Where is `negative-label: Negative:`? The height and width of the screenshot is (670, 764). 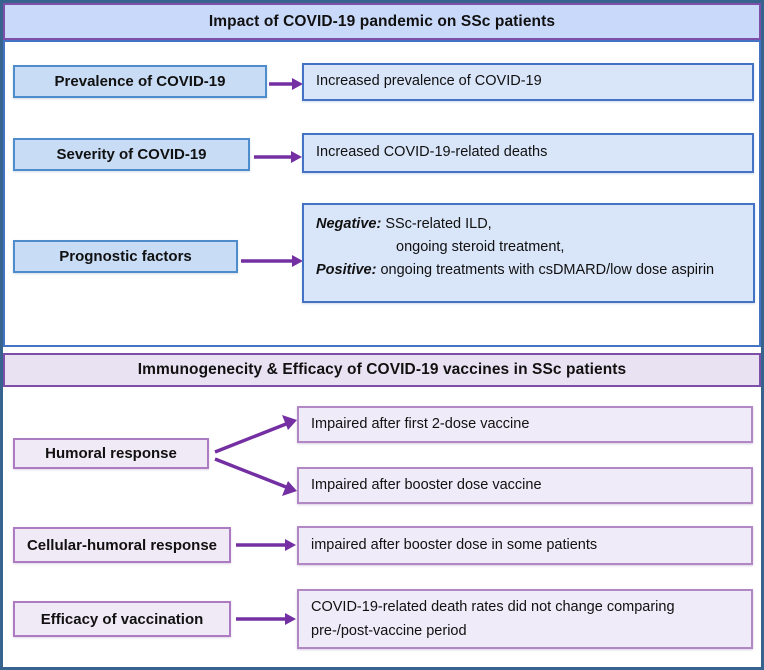 negative-label: Negative: is located at coordinates (351, 224).